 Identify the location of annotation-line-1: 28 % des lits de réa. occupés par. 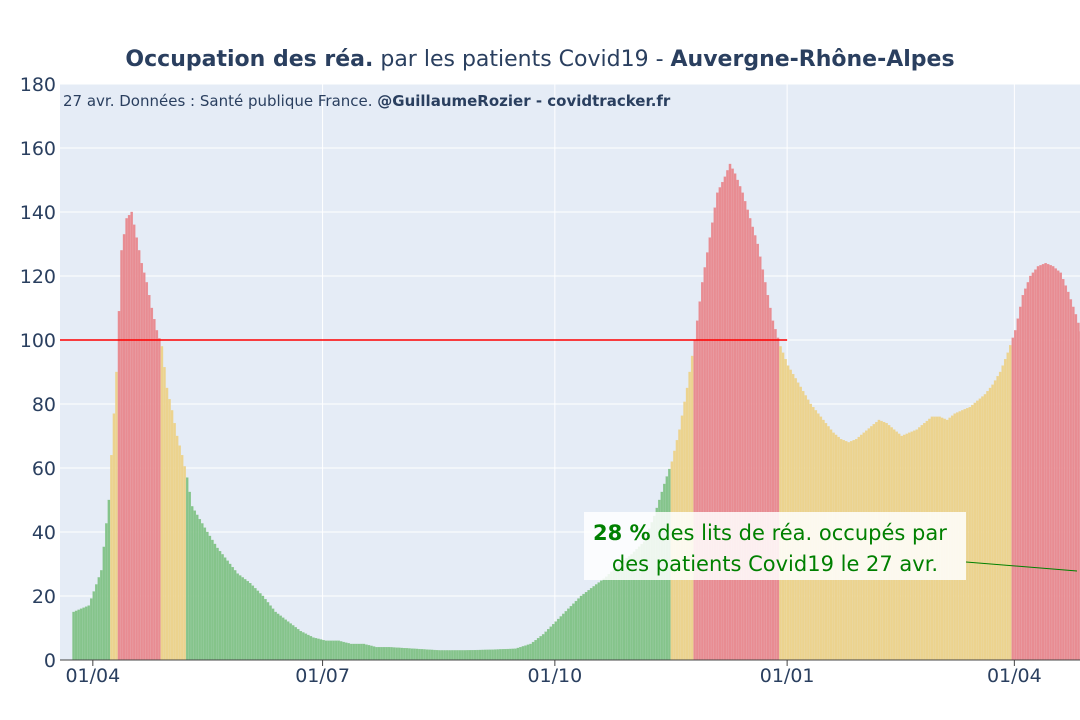
(770, 533).